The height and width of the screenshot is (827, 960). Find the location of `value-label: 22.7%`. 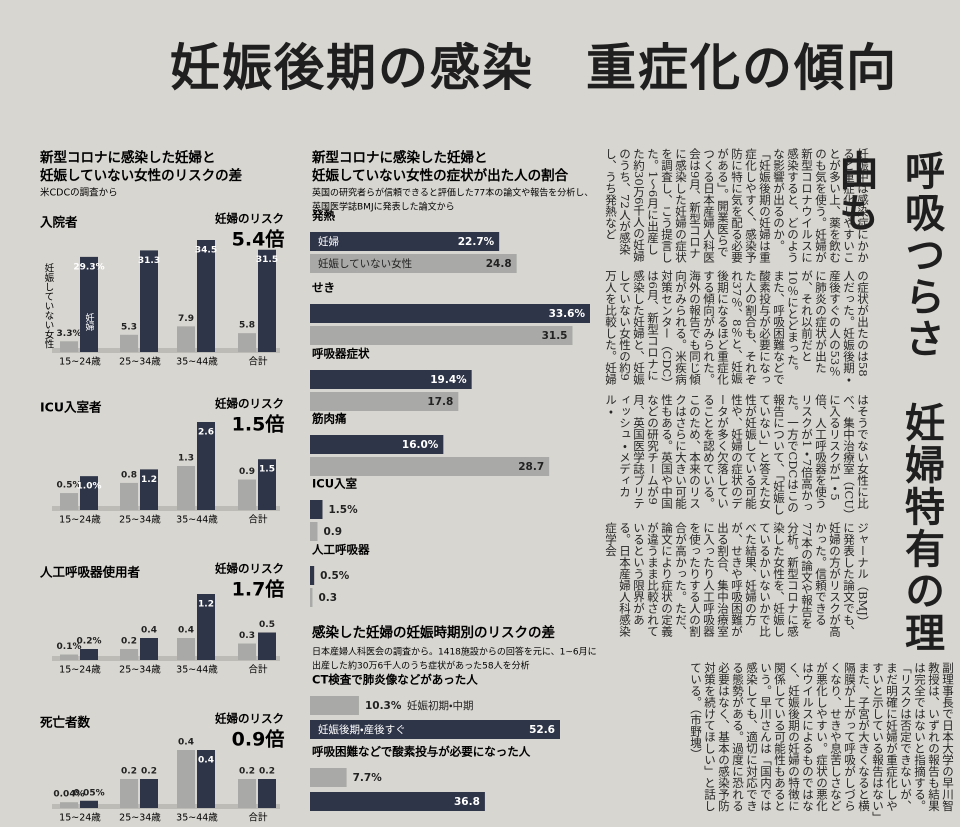

value-label: 22.7% is located at coordinates (476, 242).